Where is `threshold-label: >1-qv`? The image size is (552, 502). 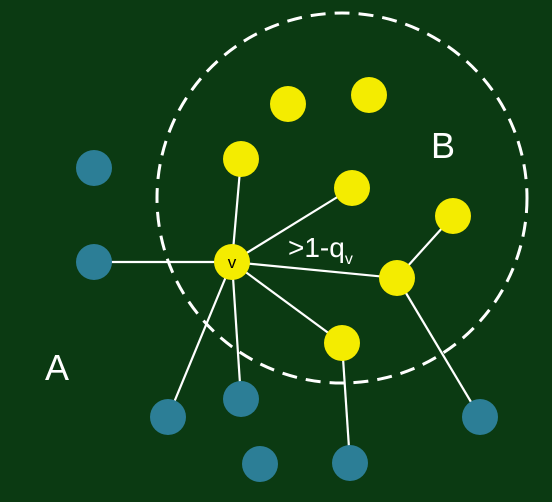 threshold-label: >1-qv is located at coordinates (320, 250).